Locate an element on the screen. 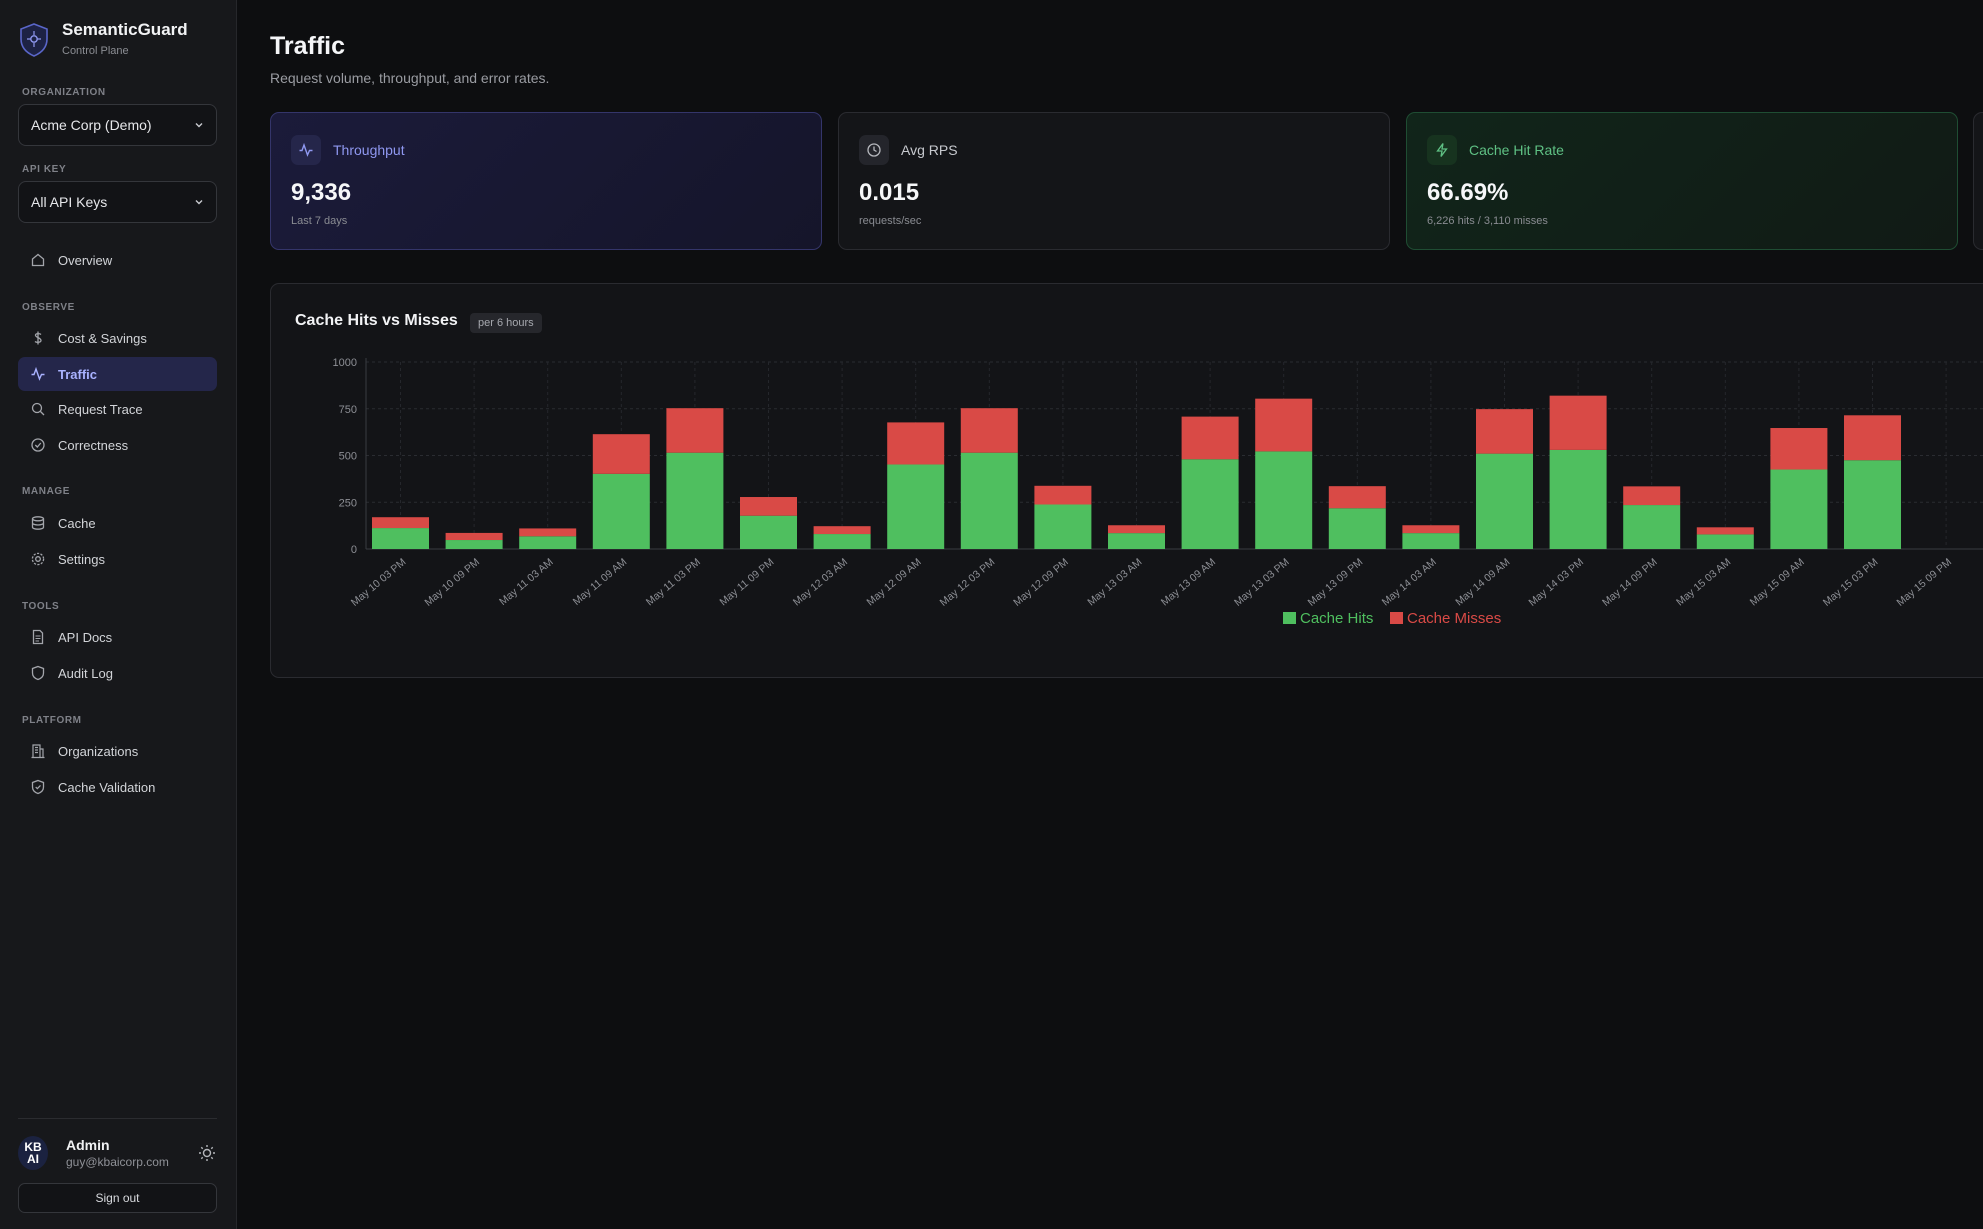 The width and height of the screenshot is (1983, 1229). apikey-select: All API Keys is located at coordinates (117, 202).